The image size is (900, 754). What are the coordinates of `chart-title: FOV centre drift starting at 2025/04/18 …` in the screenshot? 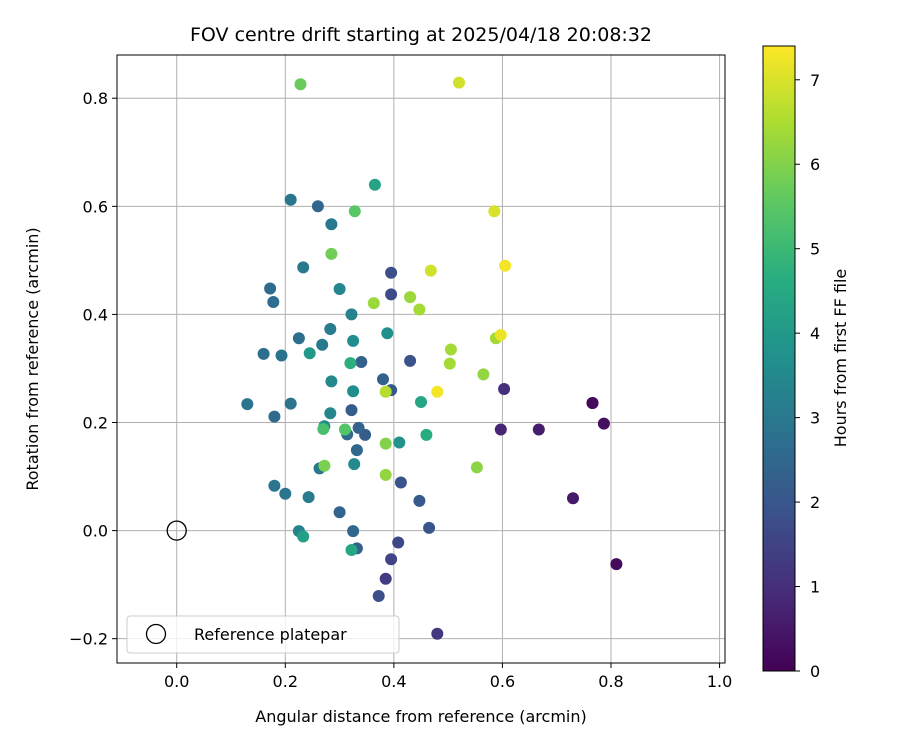 It's located at (421, 35).